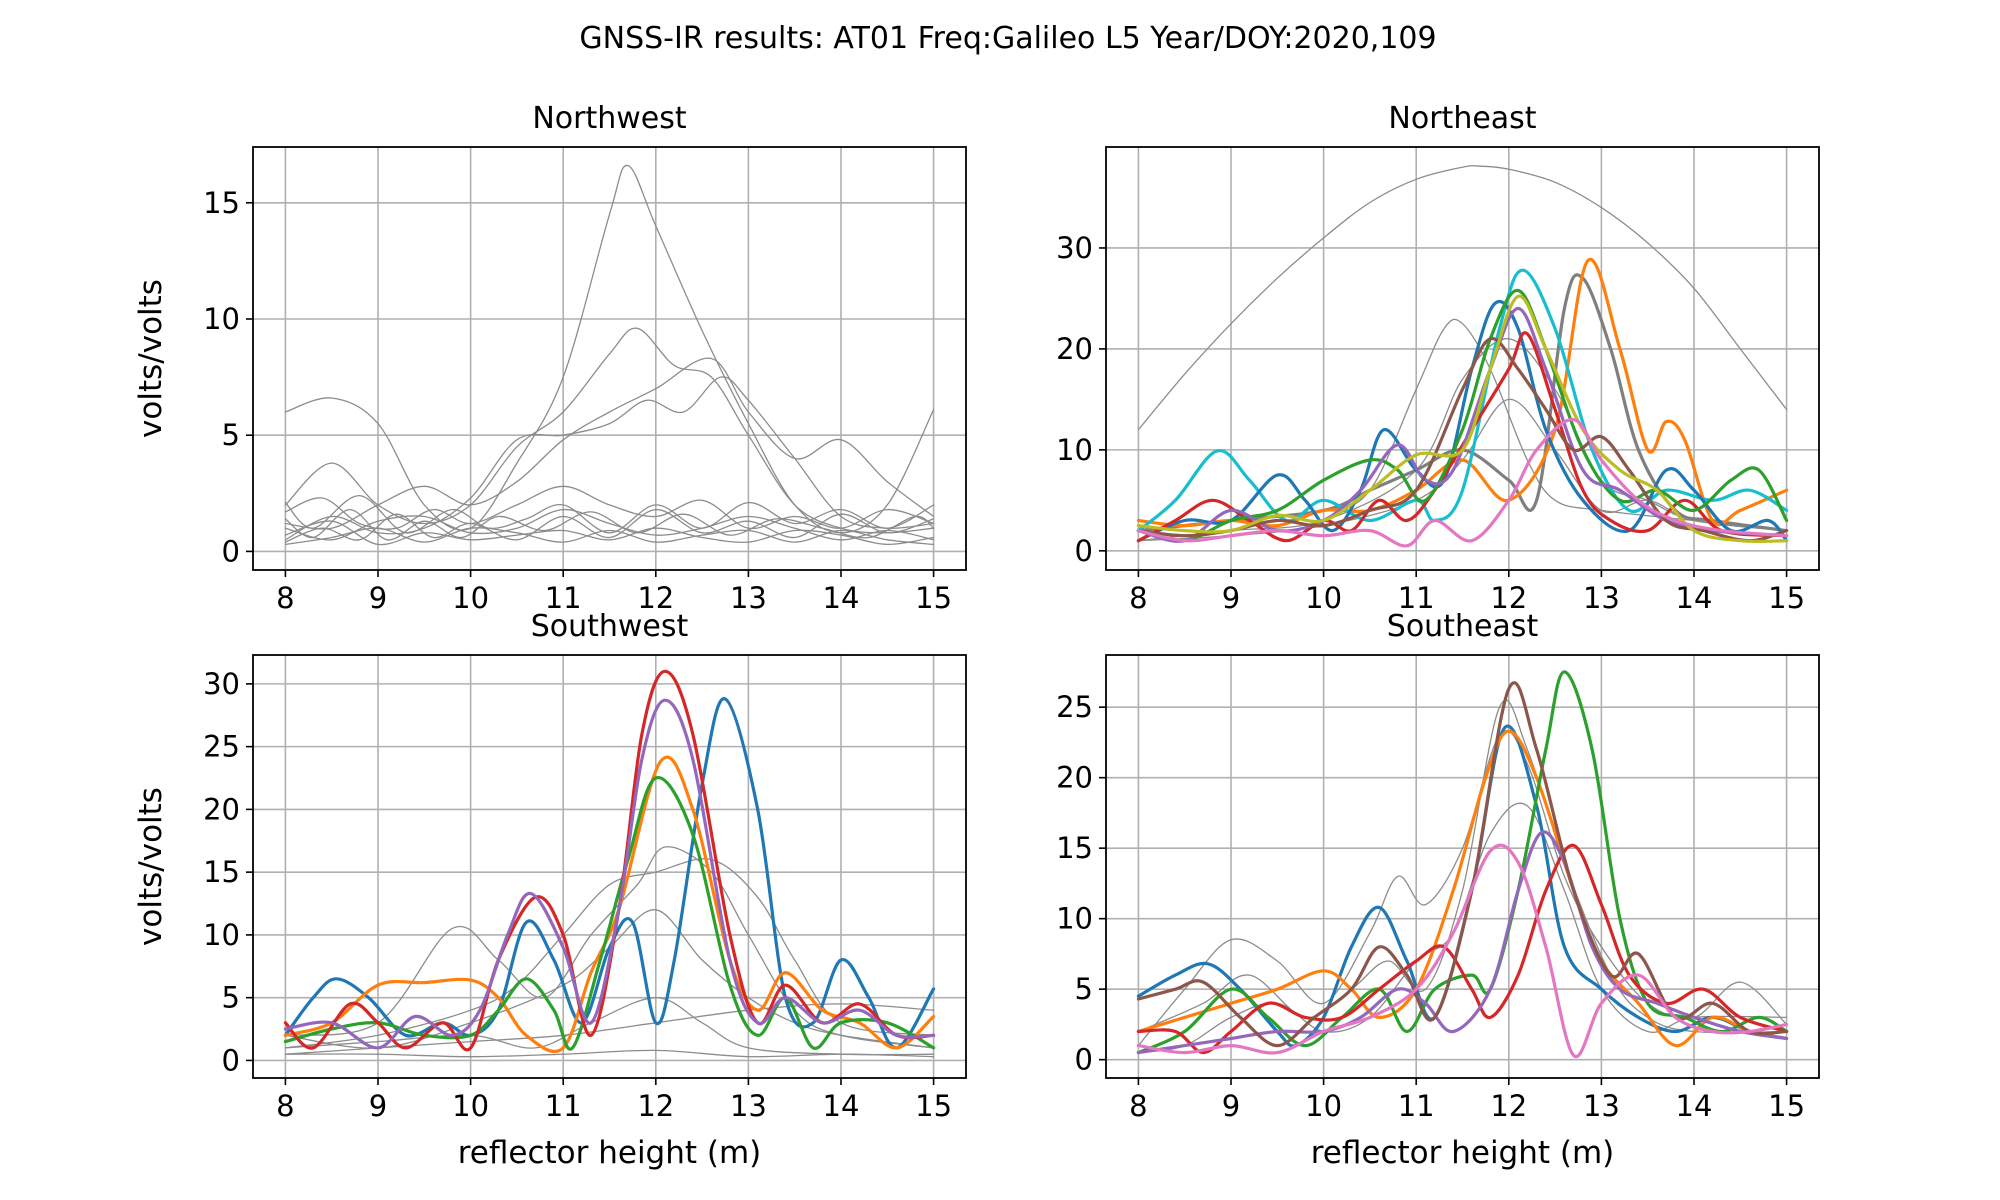 This screenshot has width=2000, height=1200. What do you see at coordinates (1084, 551) in the screenshot?
I see `northeast-y-tick-label: 0` at bounding box center [1084, 551].